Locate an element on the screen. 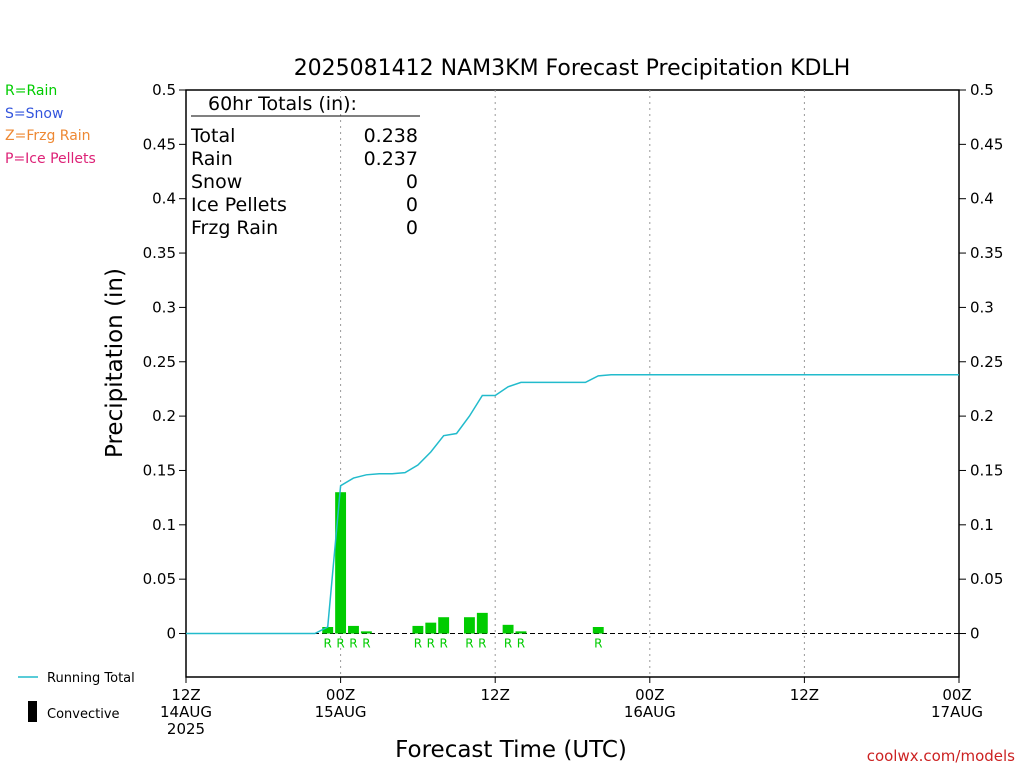  y-axis-title: Precipitation (in) is located at coordinates (115, 363).